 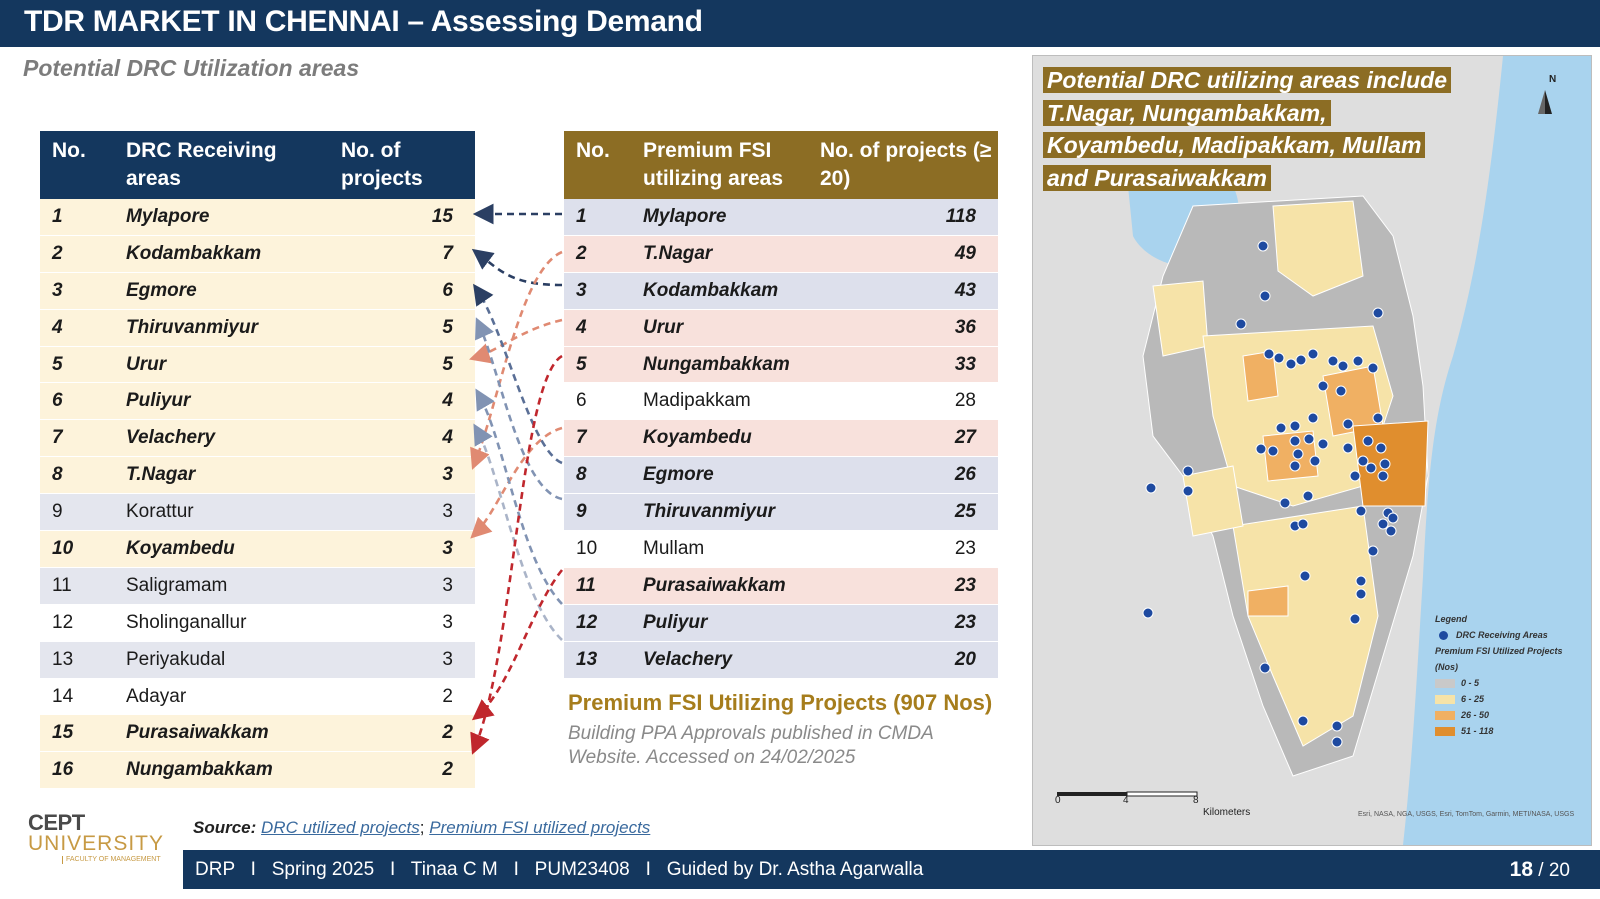 What do you see at coordinates (402, 512) in the screenshot?
I see `cell-projects: 3` at bounding box center [402, 512].